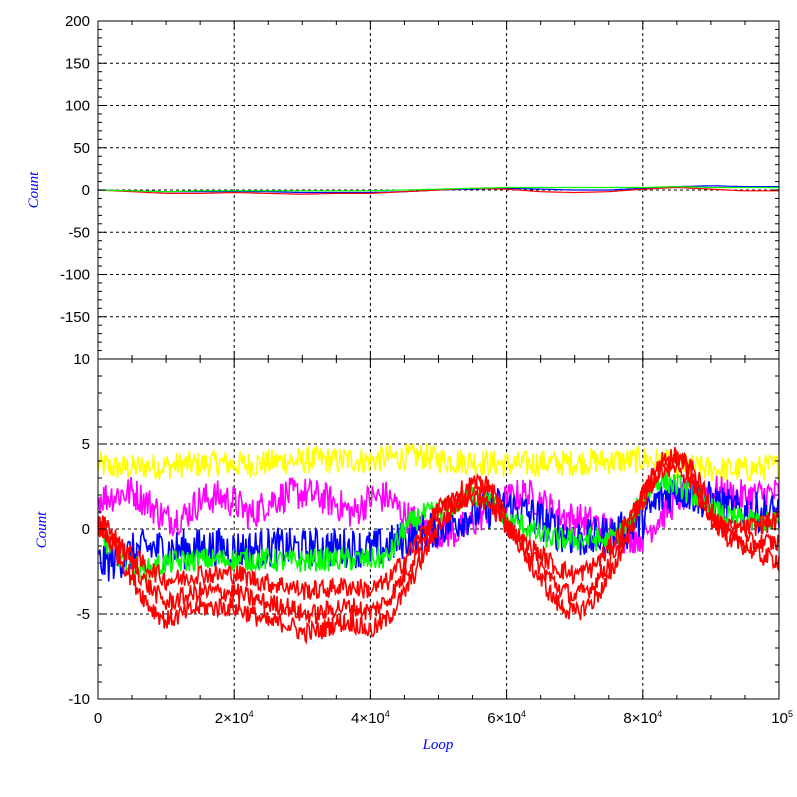  I want to click on y-axis-title-bottom: Count, so click(42, 530).